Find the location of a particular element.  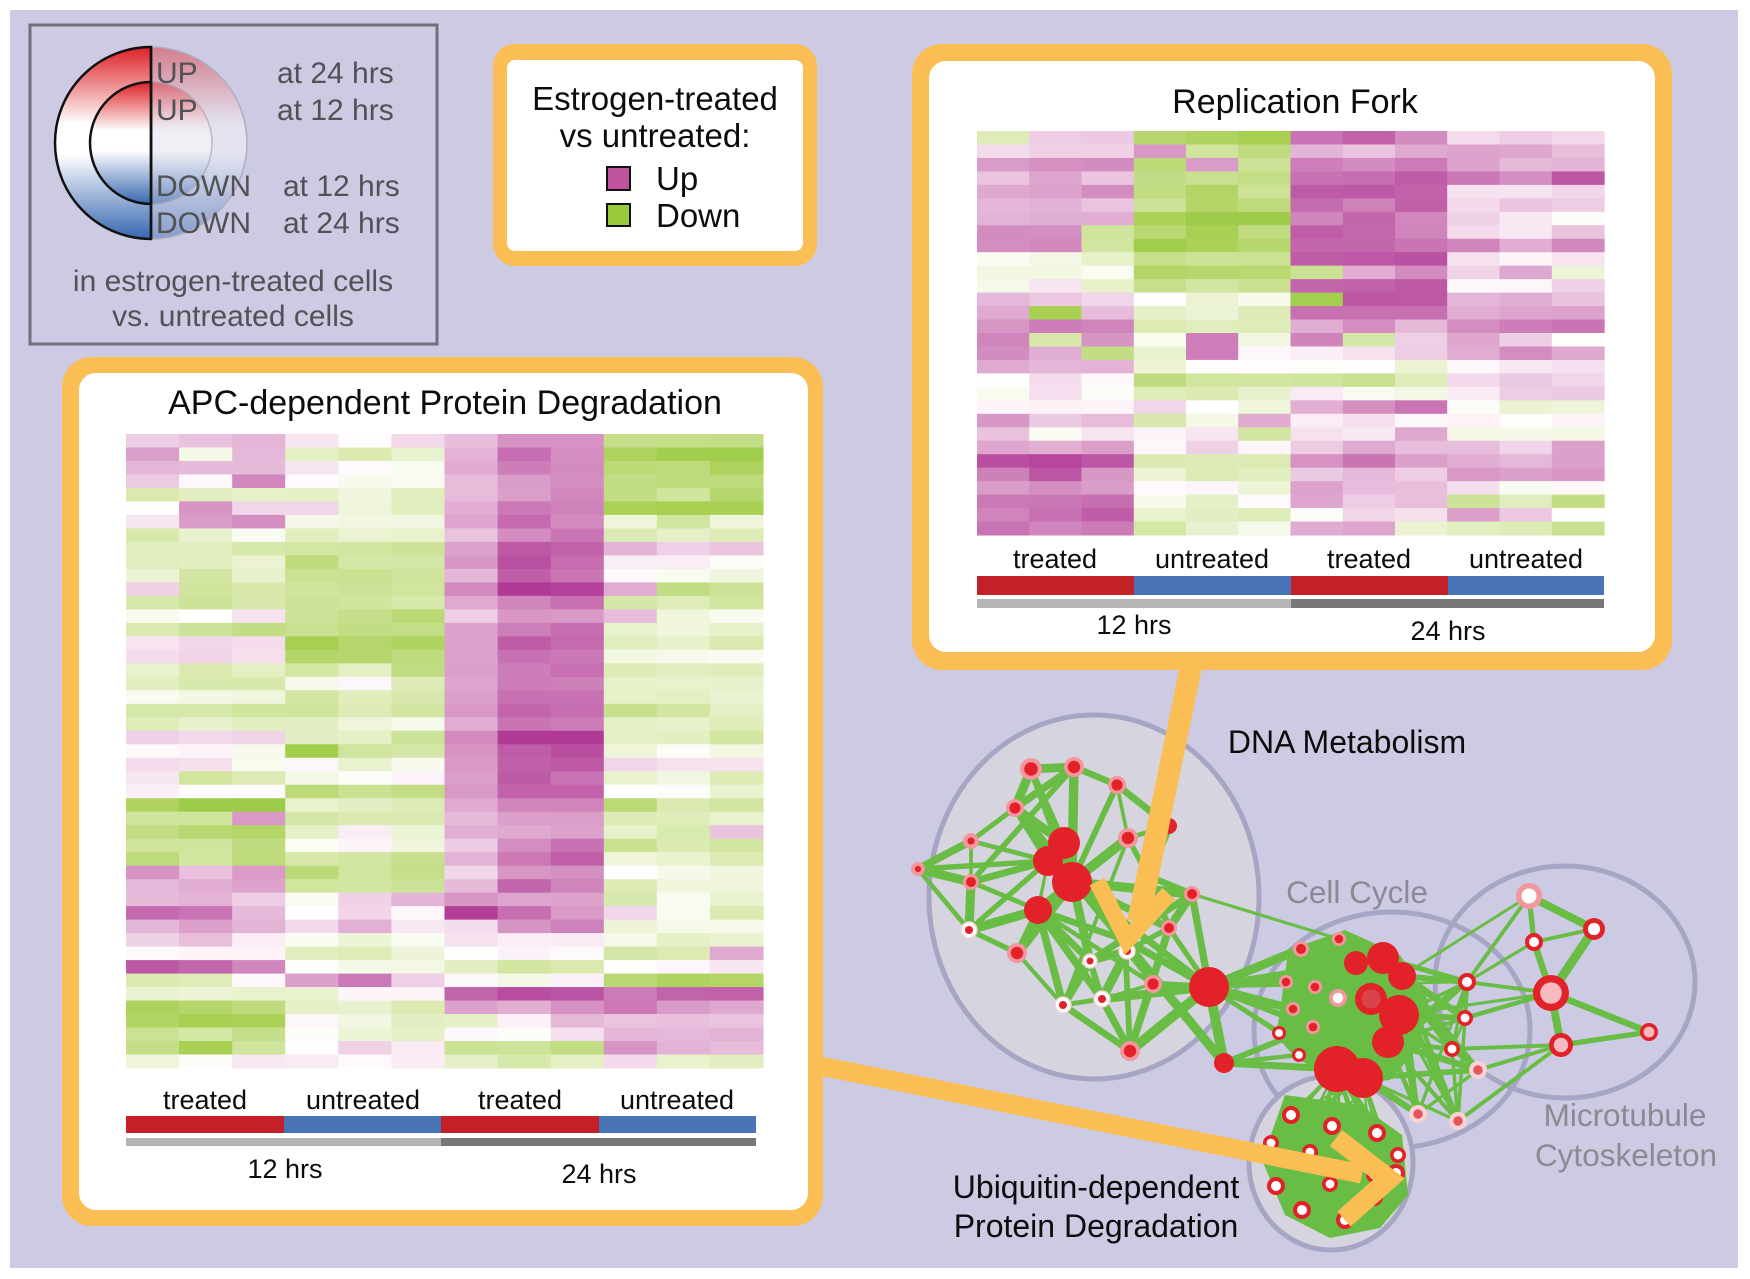

svg-text: Cytoskeleton is located at coordinates (1626, 1155).